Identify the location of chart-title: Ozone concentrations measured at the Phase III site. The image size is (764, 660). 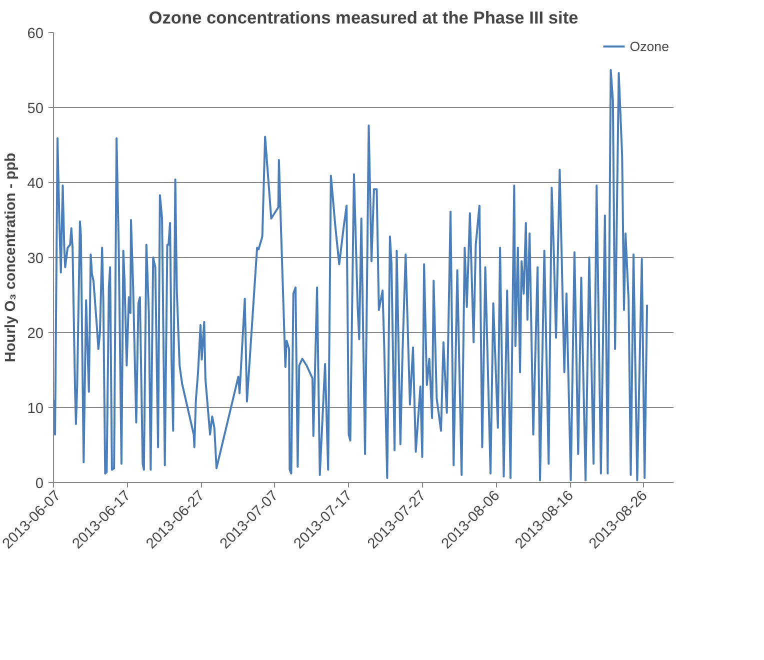
(363, 18).